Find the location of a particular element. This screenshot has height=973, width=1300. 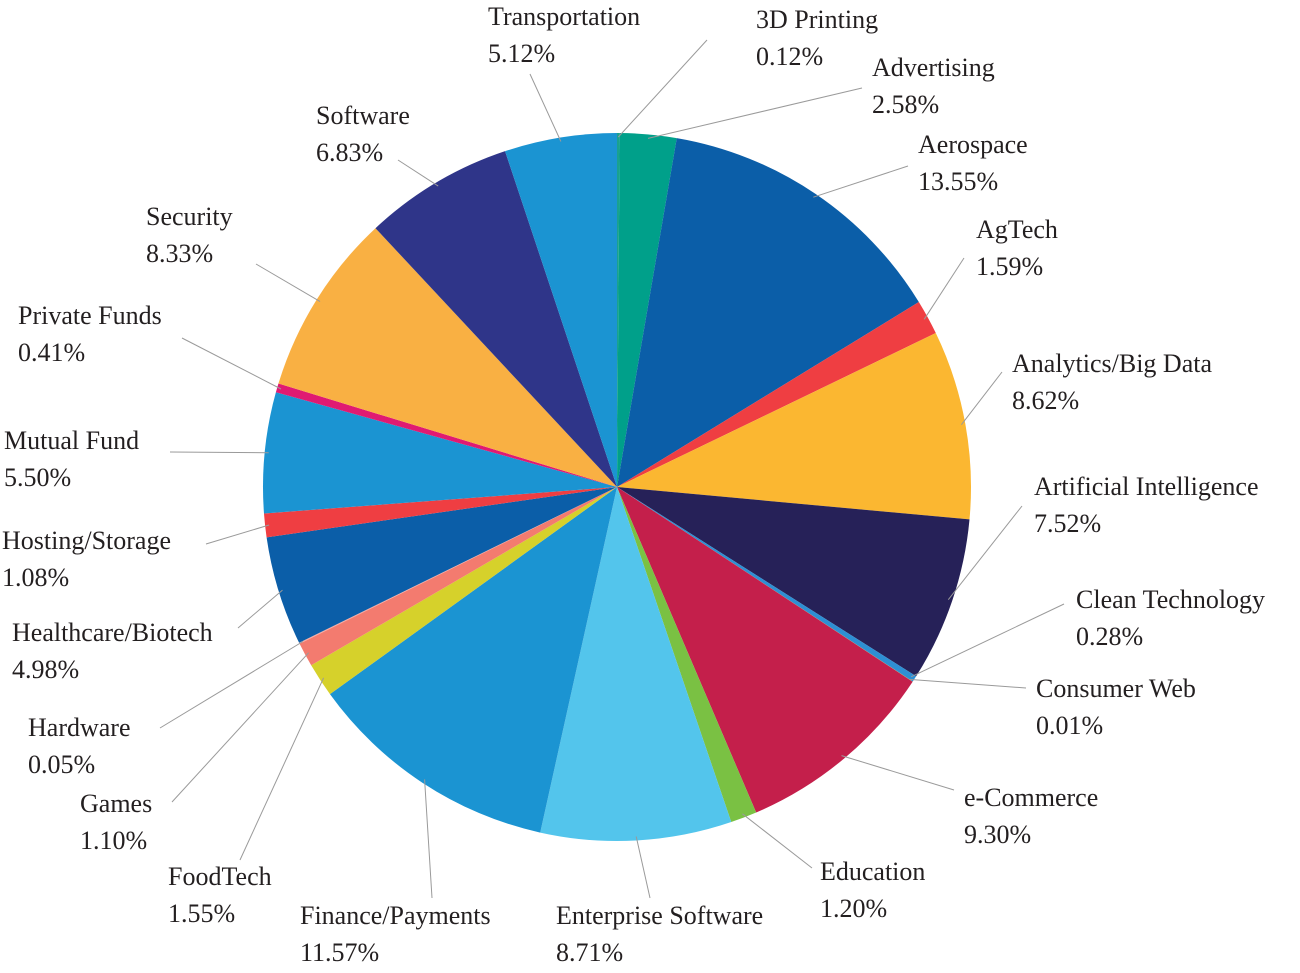

slice-agtech is located at coordinates (776, 394).